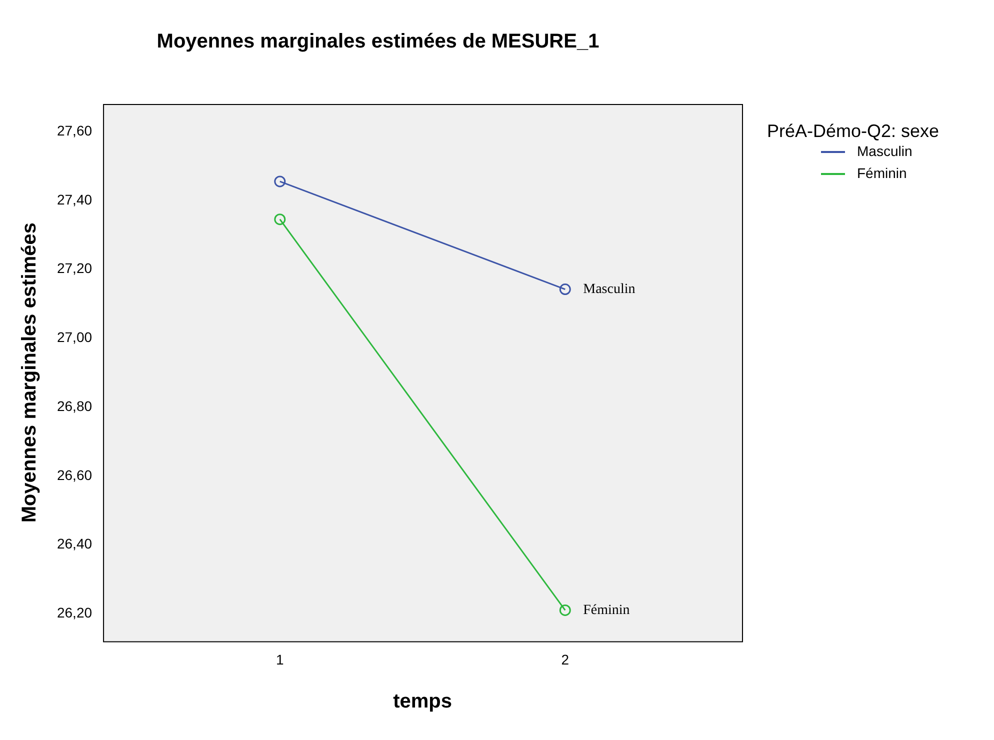 This screenshot has width=994, height=740. Describe the element at coordinates (74, 406) in the screenshot. I see `y-tick-label: 26,80` at that location.